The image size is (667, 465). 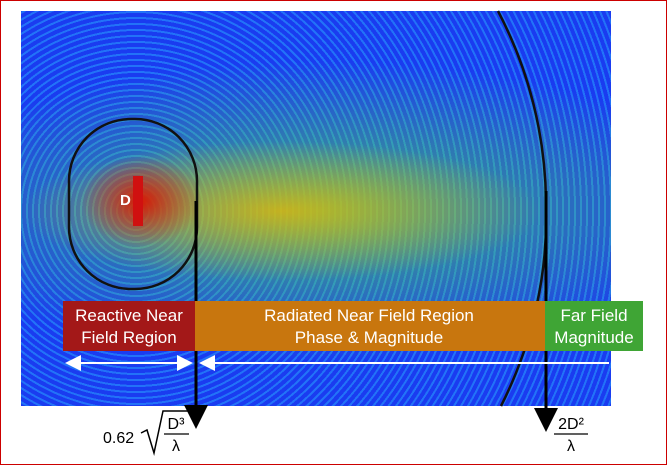 What do you see at coordinates (129, 315) in the screenshot?
I see `region-label: Reactive Near` at bounding box center [129, 315].